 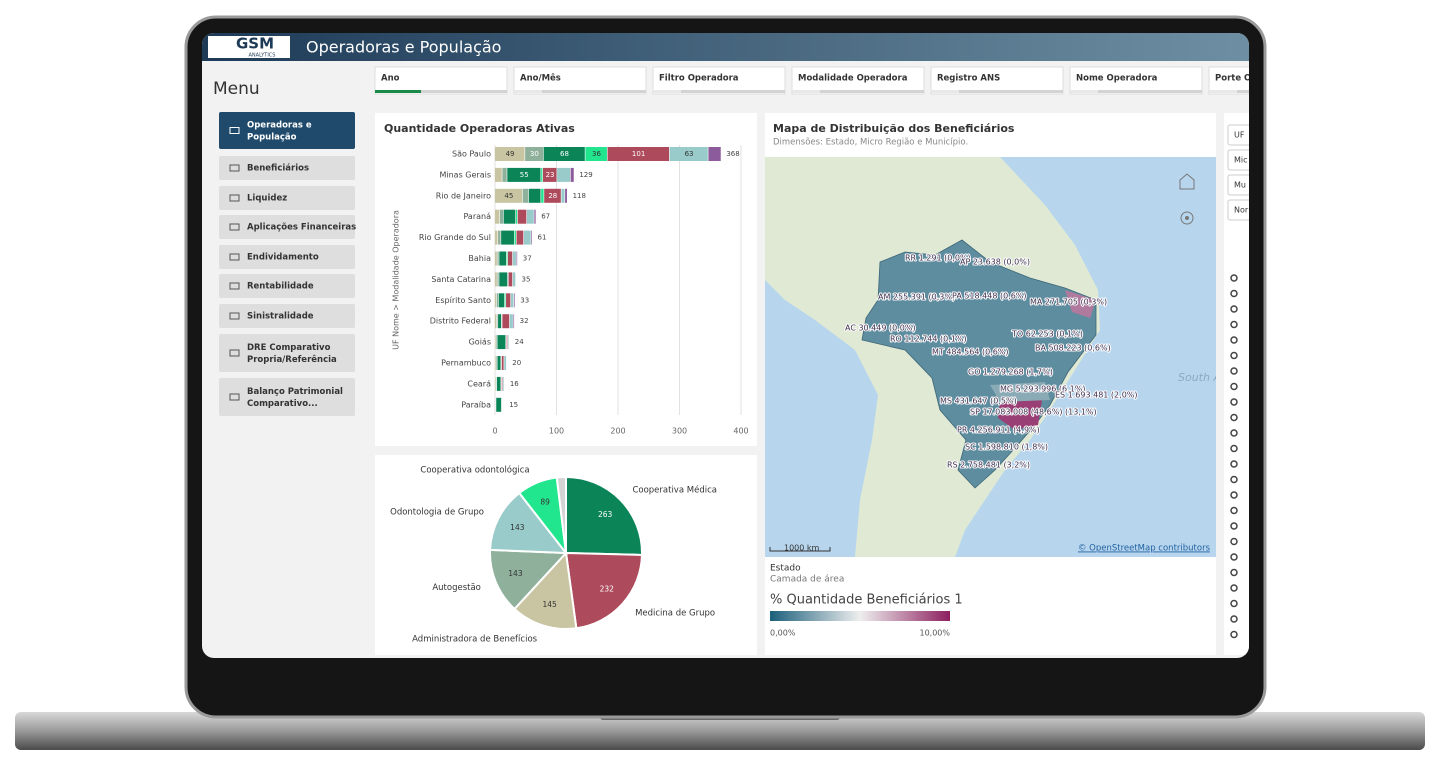 What do you see at coordinates (989, 296) in the screenshot?
I see `map-label: PA 518.448 (0,6%)` at bounding box center [989, 296].